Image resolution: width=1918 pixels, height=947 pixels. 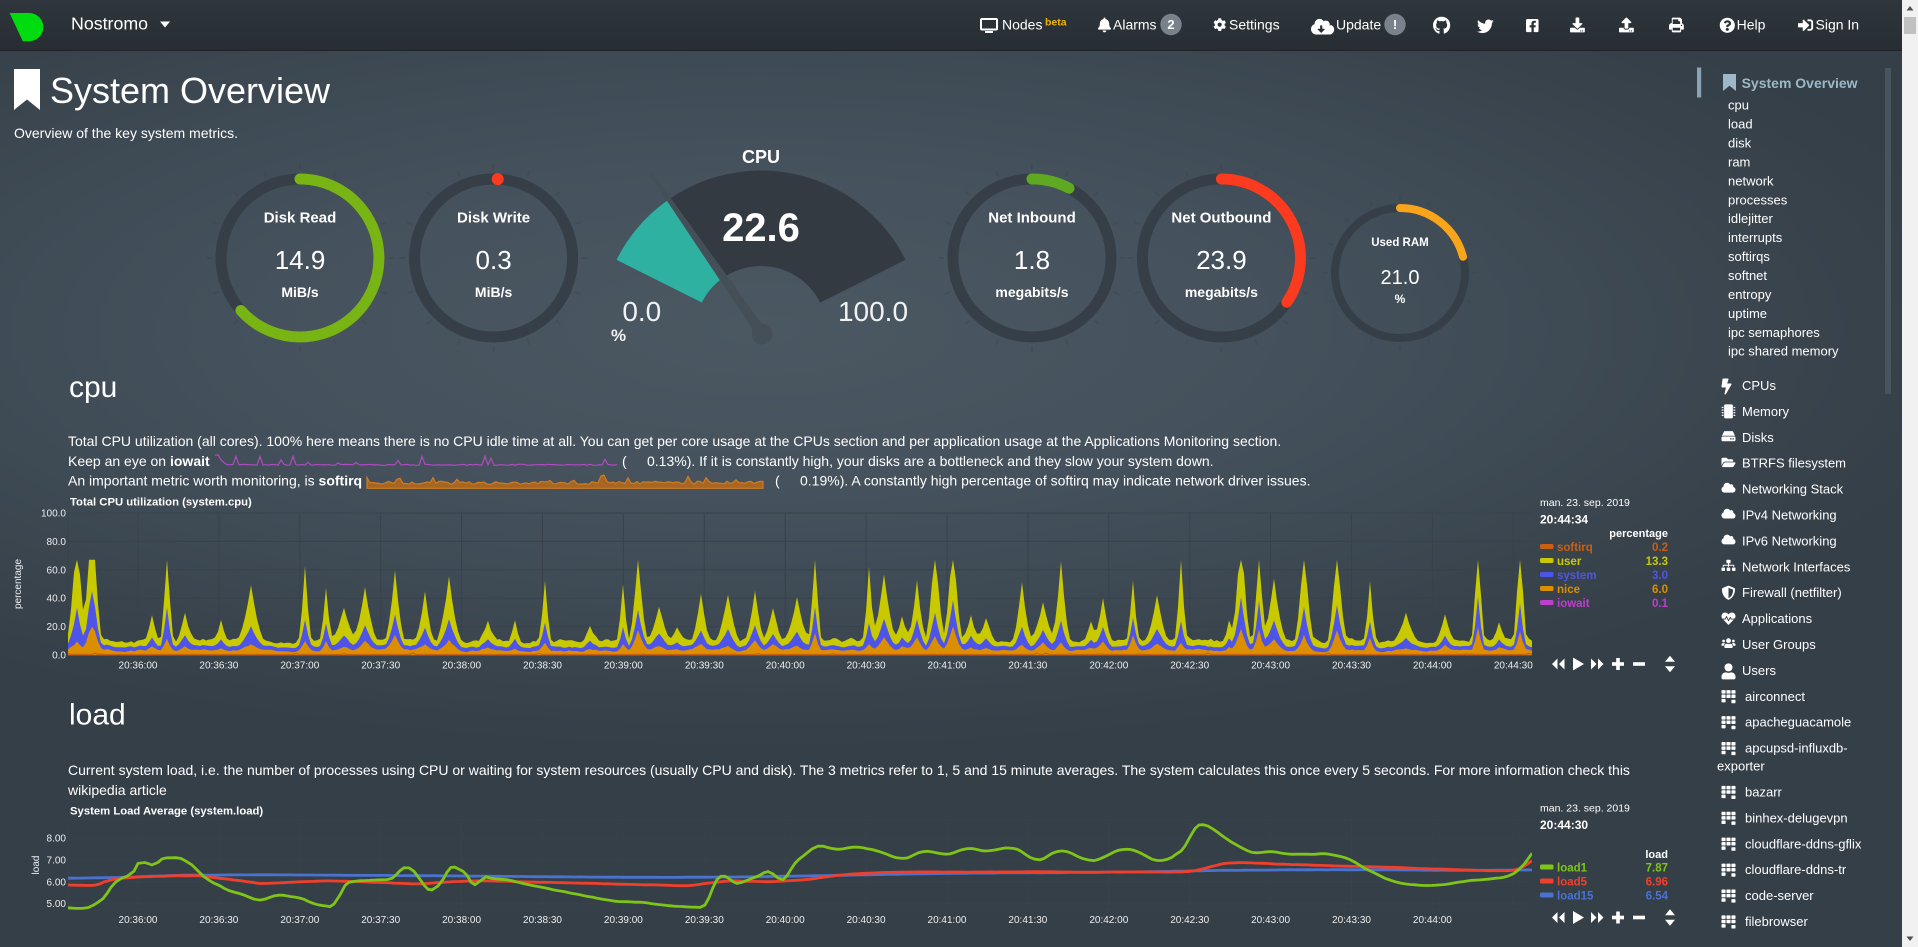 I want to click on svg-text: 20.0, so click(x=57, y=627).